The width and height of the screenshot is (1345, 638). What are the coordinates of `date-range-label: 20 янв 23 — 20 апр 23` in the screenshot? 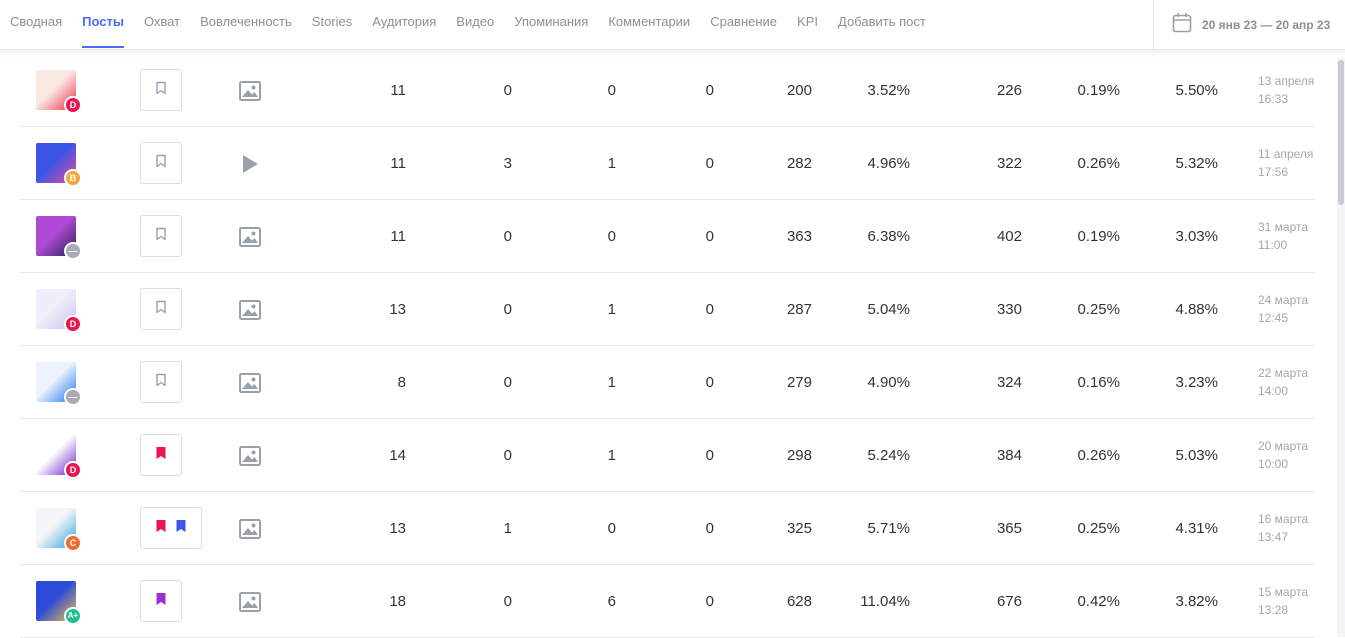 It's located at (1266, 25).